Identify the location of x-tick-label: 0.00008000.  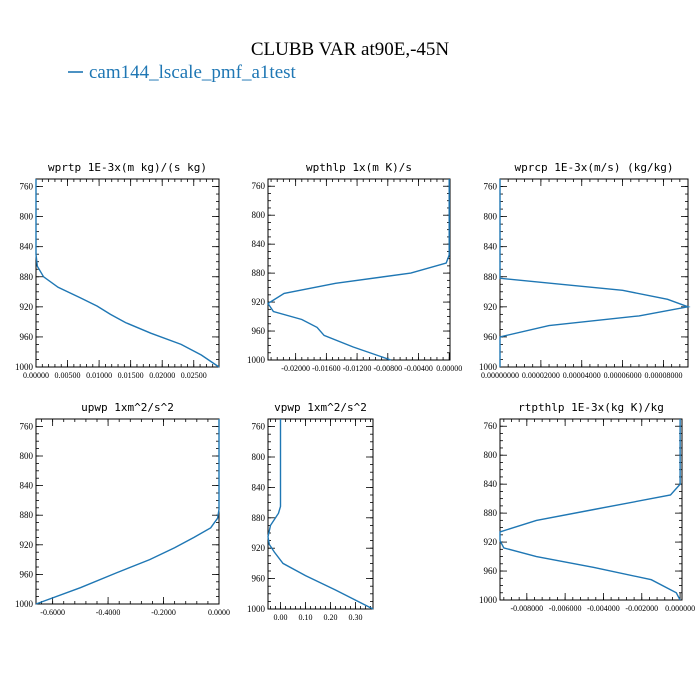
(663, 375).